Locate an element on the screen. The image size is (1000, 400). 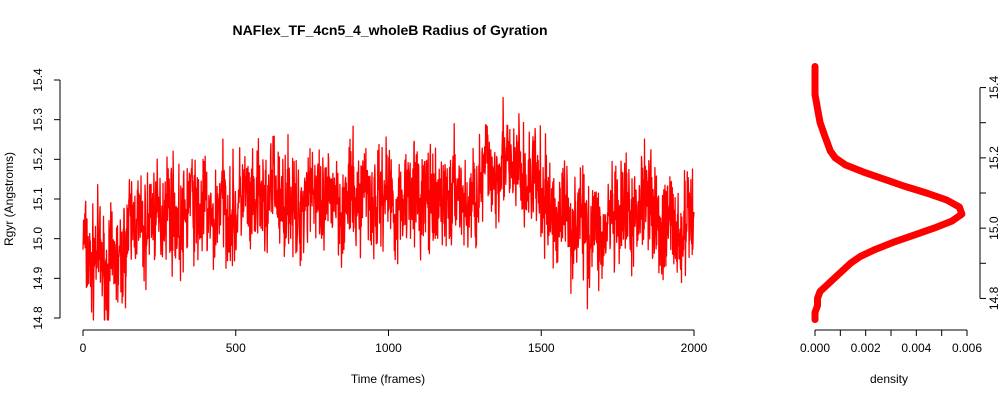
density-y-axis-ticks: 14.8 15.0 15.2 15.4 is located at coordinates (990, 193).